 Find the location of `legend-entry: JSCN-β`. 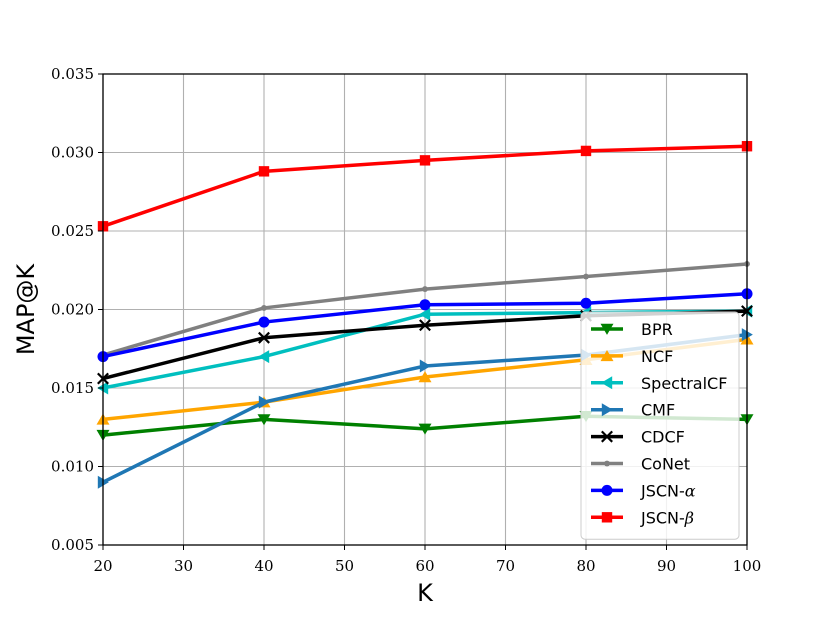

legend-entry: JSCN-β is located at coordinates (642, 517).